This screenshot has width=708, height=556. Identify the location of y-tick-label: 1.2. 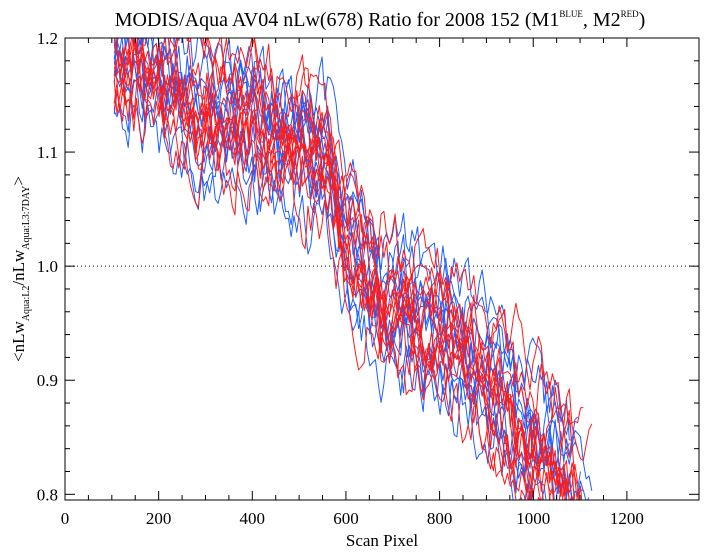
(47, 38).